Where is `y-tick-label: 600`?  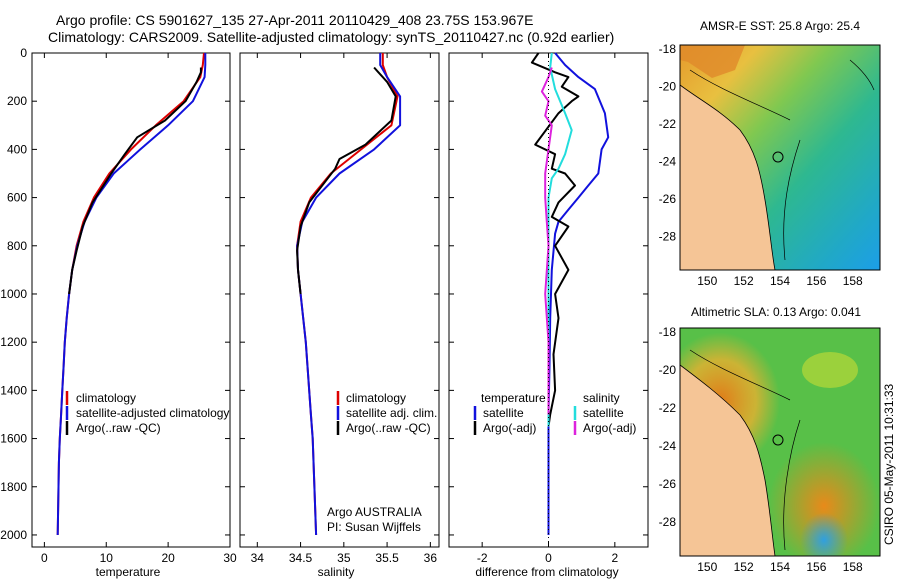
y-tick-label: 600 is located at coordinates (17, 198).